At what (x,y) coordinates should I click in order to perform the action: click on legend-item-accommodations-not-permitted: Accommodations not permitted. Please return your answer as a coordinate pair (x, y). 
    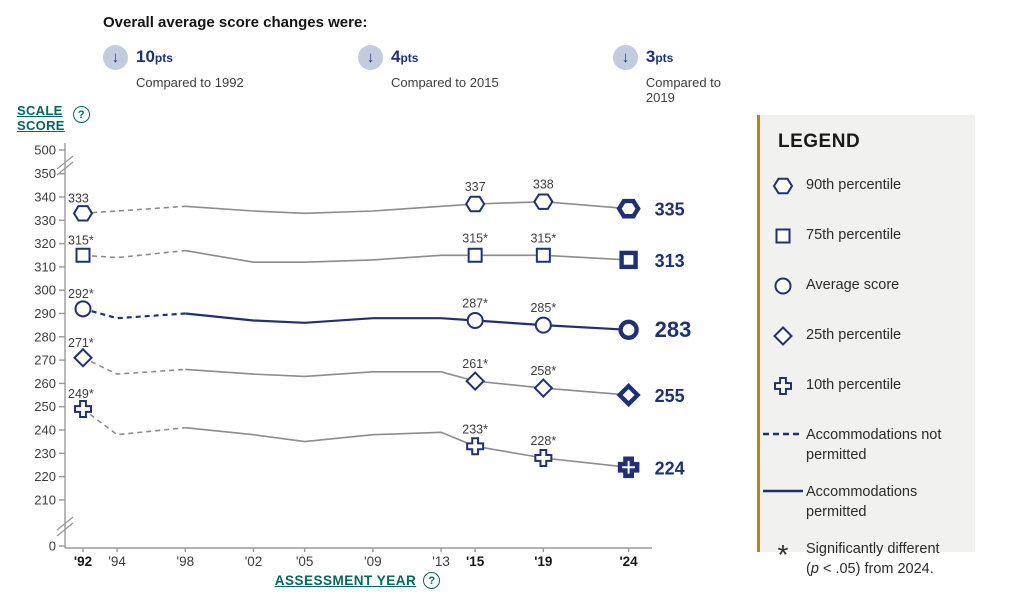
    Looking at the image, I should click on (863, 444).